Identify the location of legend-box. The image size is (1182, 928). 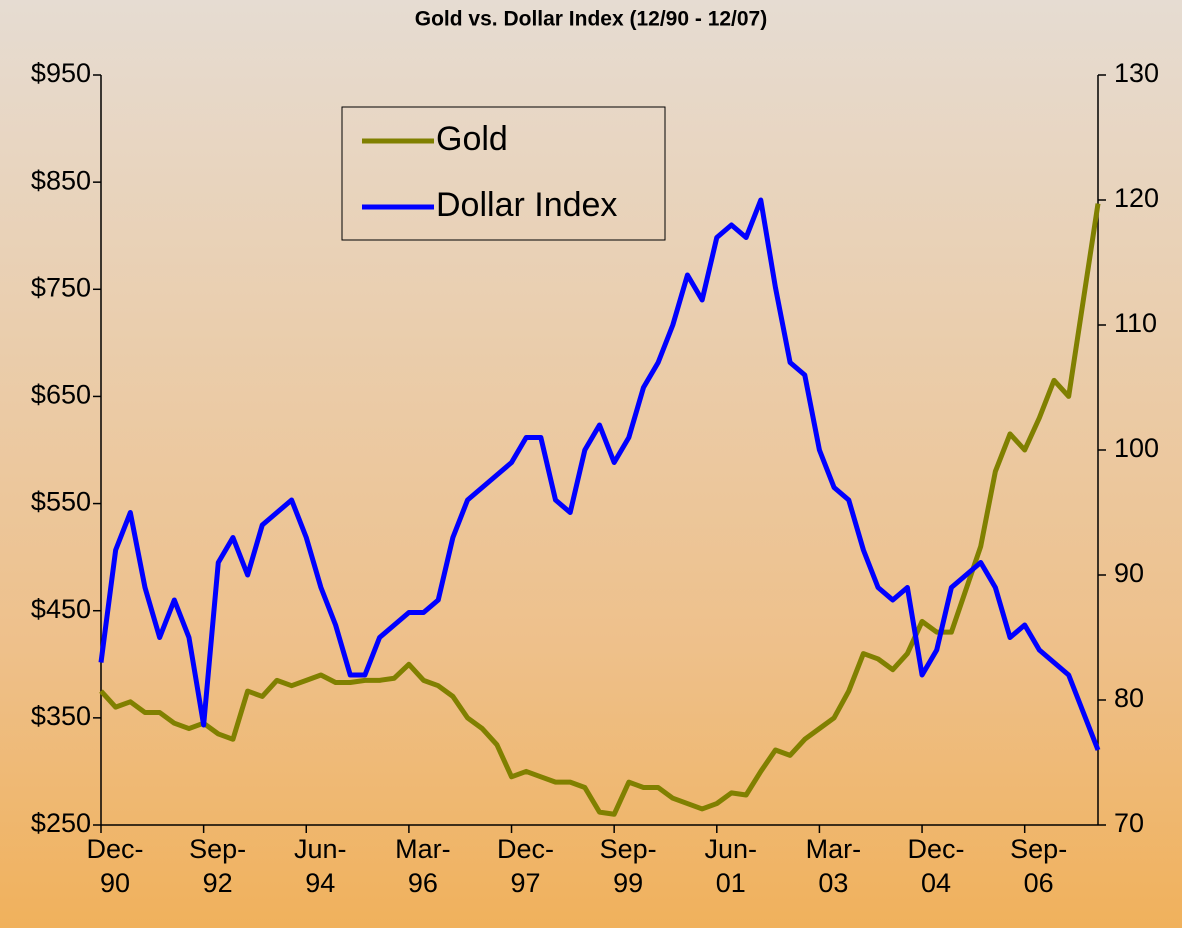
(503, 173).